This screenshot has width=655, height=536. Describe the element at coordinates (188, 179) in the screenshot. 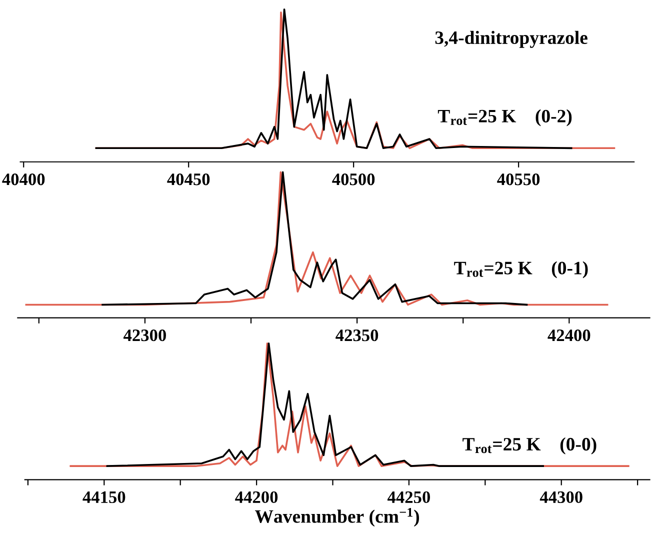

I see `x-tick-label: 40450` at that location.